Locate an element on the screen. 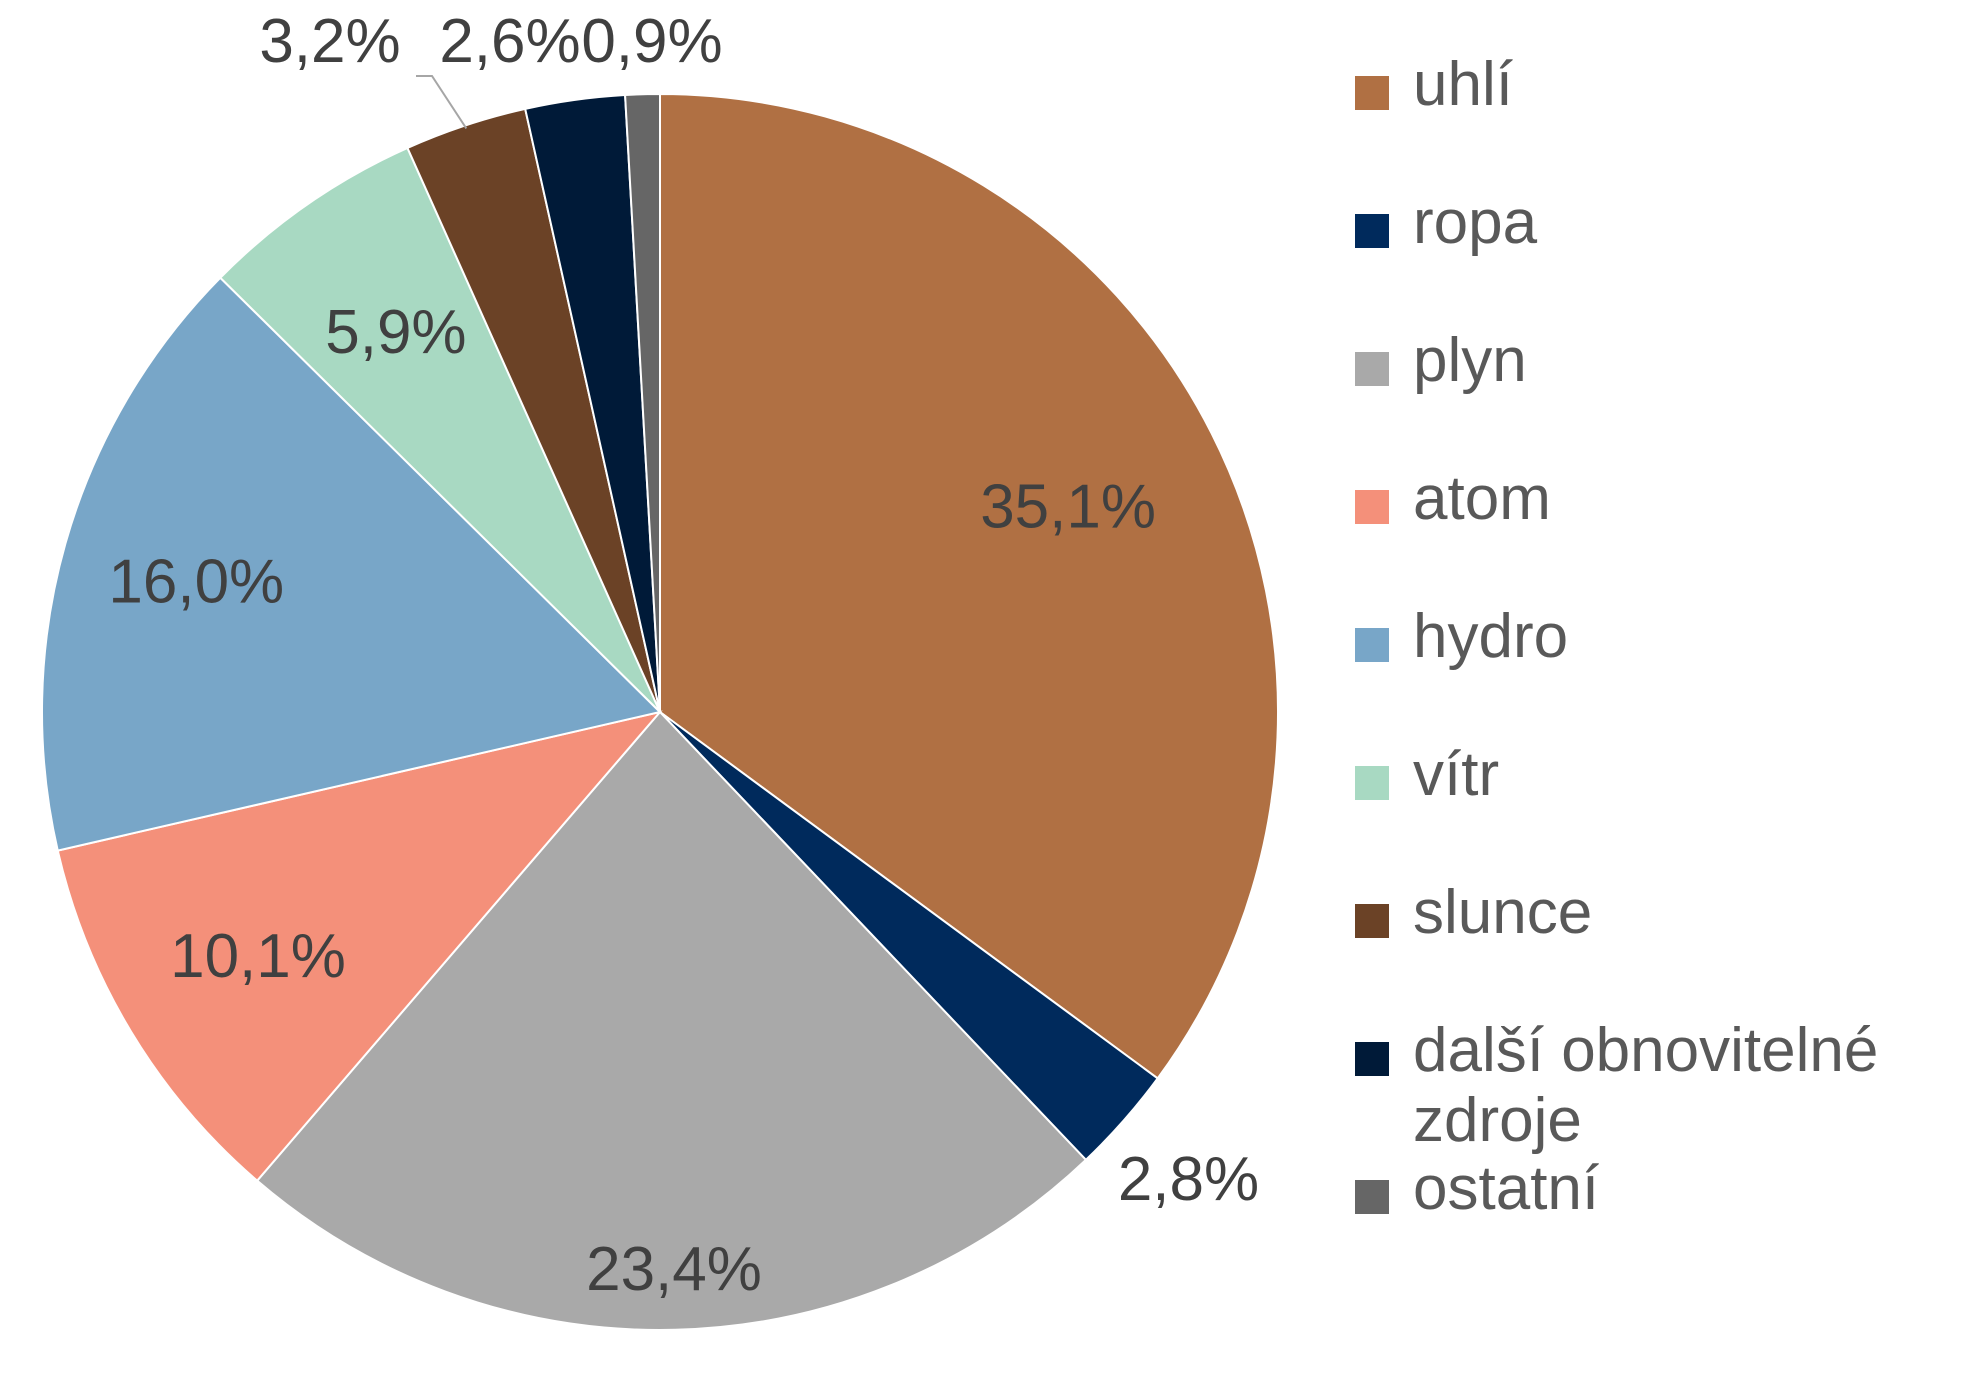 The height and width of the screenshot is (1392, 1979). data-label-atom: 10,1% is located at coordinates (258, 956).